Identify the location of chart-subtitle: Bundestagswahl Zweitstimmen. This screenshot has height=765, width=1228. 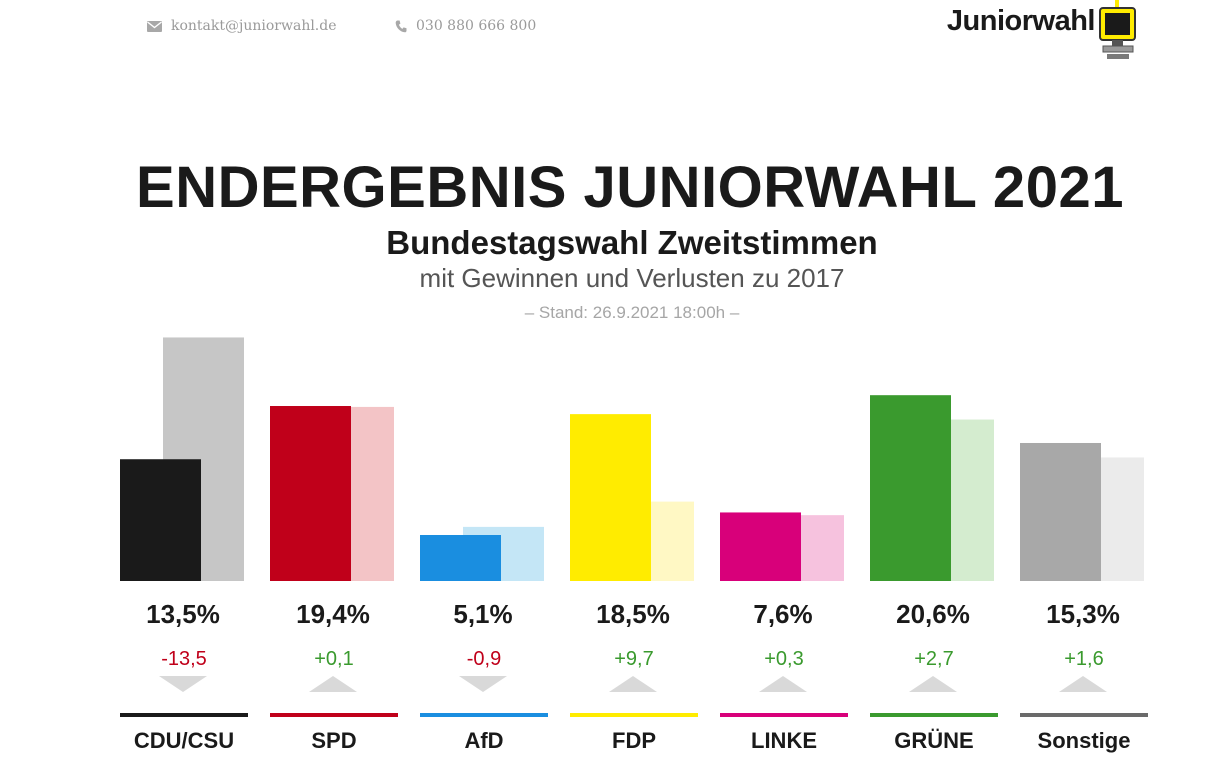
(632, 242).